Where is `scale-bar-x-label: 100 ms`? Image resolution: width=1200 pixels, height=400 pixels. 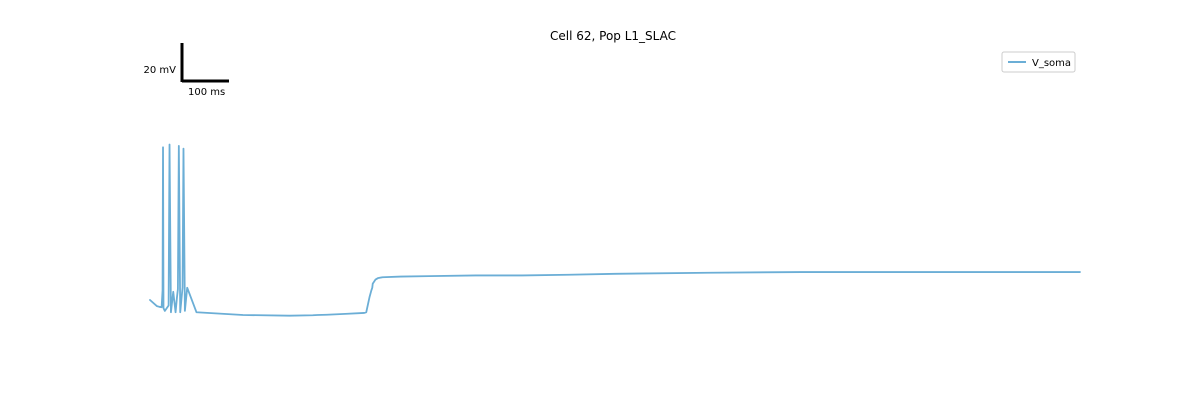 scale-bar-x-label: 100 ms is located at coordinates (206, 92).